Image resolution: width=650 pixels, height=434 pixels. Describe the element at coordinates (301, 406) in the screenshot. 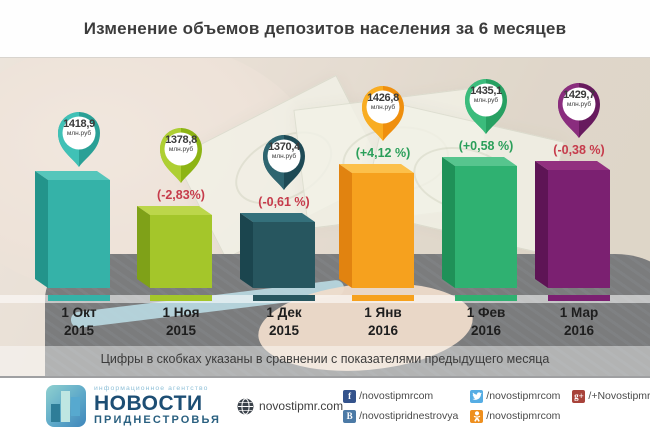

I see `website-url: novostipmr.com` at that location.